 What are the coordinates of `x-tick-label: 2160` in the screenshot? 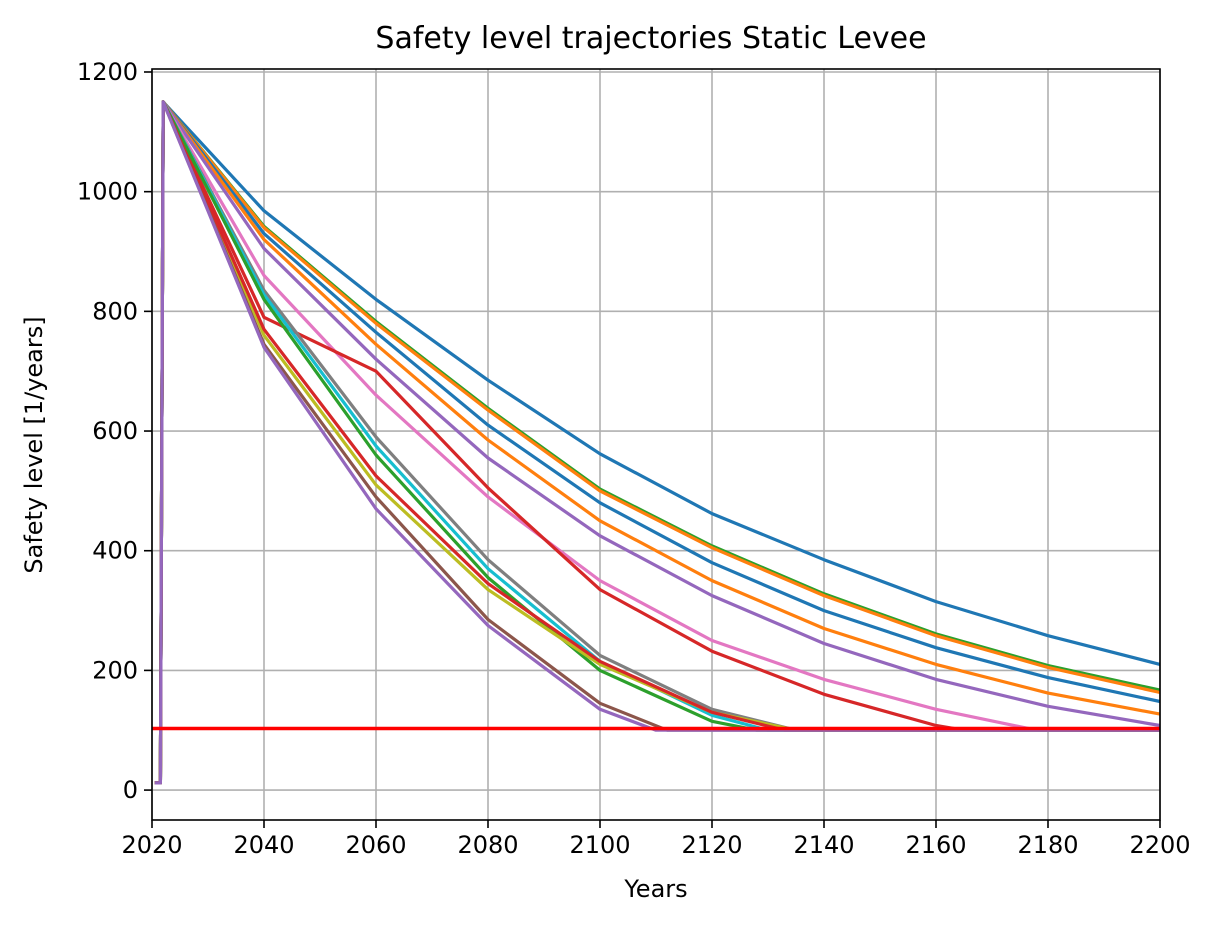 It's located at (935, 845).